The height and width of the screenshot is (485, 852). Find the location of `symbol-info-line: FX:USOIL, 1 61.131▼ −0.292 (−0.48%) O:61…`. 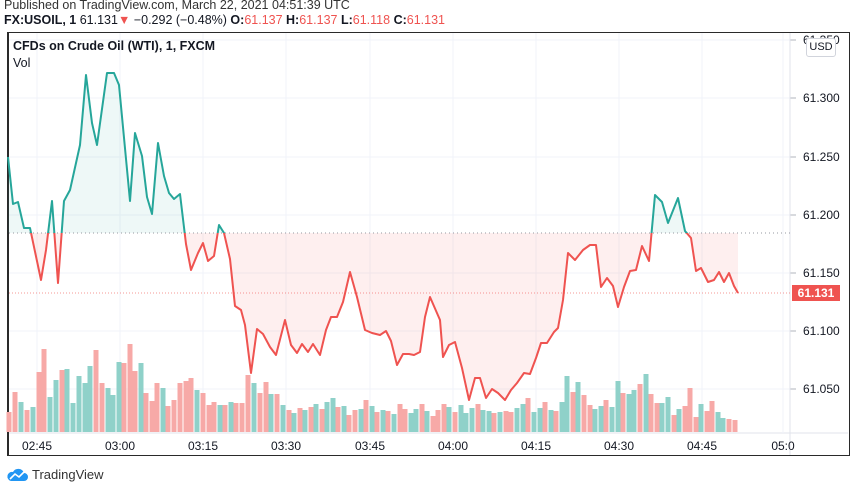

symbol-info-line: FX:USOIL, 1 61.131▼ −0.292 (−0.48%) O:61… is located at coordinates (224, 20).